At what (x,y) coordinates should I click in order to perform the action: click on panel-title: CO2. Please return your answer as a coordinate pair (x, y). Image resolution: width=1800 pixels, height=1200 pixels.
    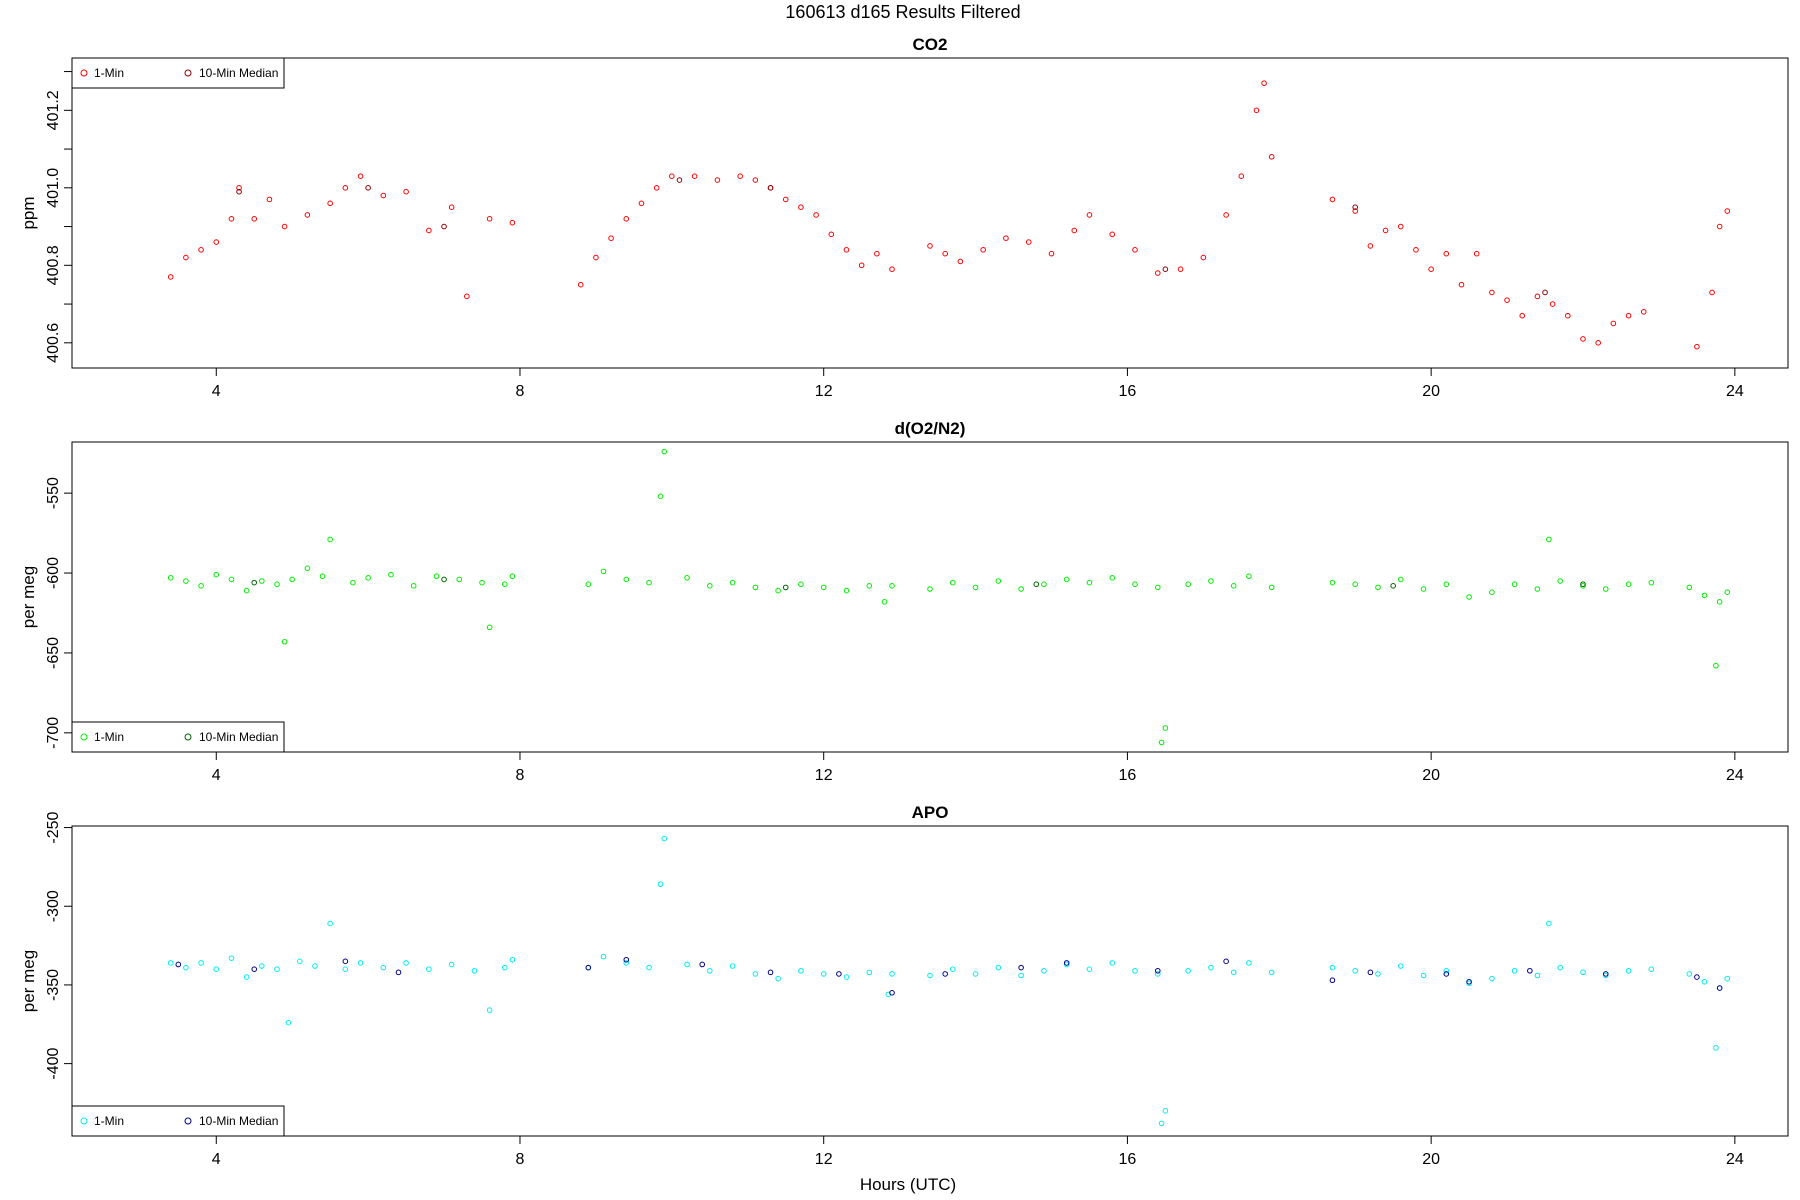
    Looking at the image, I should click on (930, 44).